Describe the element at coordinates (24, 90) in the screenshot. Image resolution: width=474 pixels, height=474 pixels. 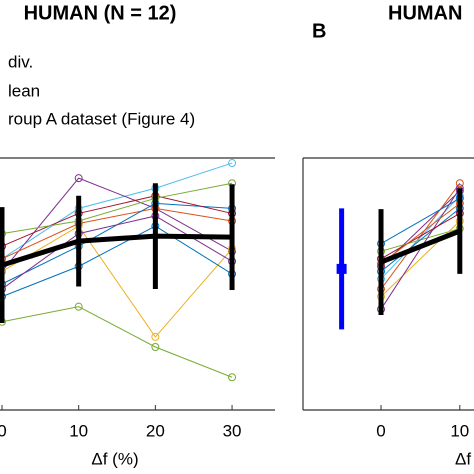
I see `legend-text: lean` at that location.